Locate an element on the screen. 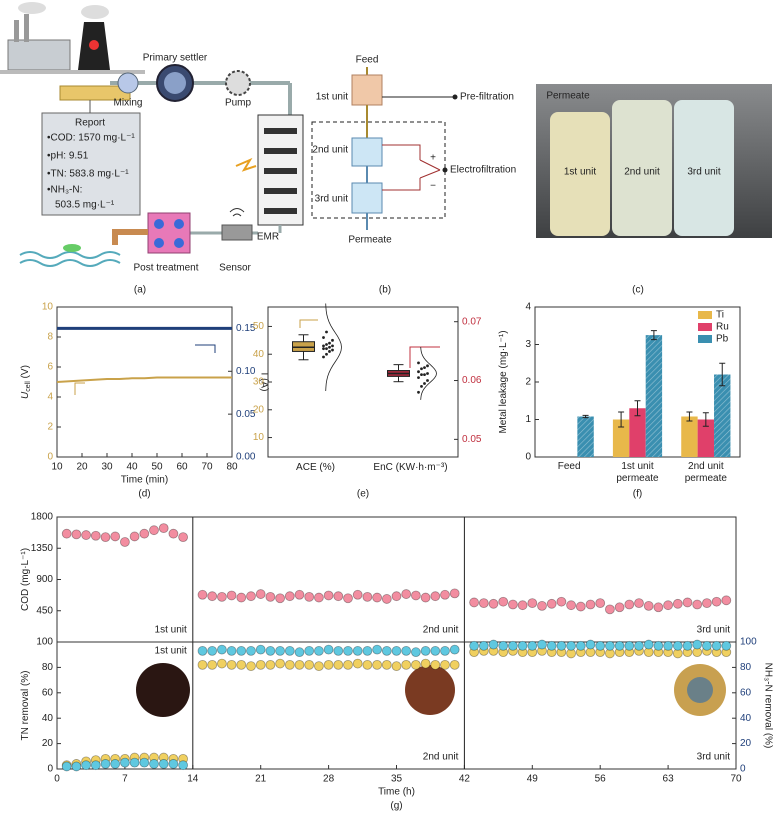 Image resolution: width=777 pixels, height=815 pixels. line-series is located at coordinates (144, 379).